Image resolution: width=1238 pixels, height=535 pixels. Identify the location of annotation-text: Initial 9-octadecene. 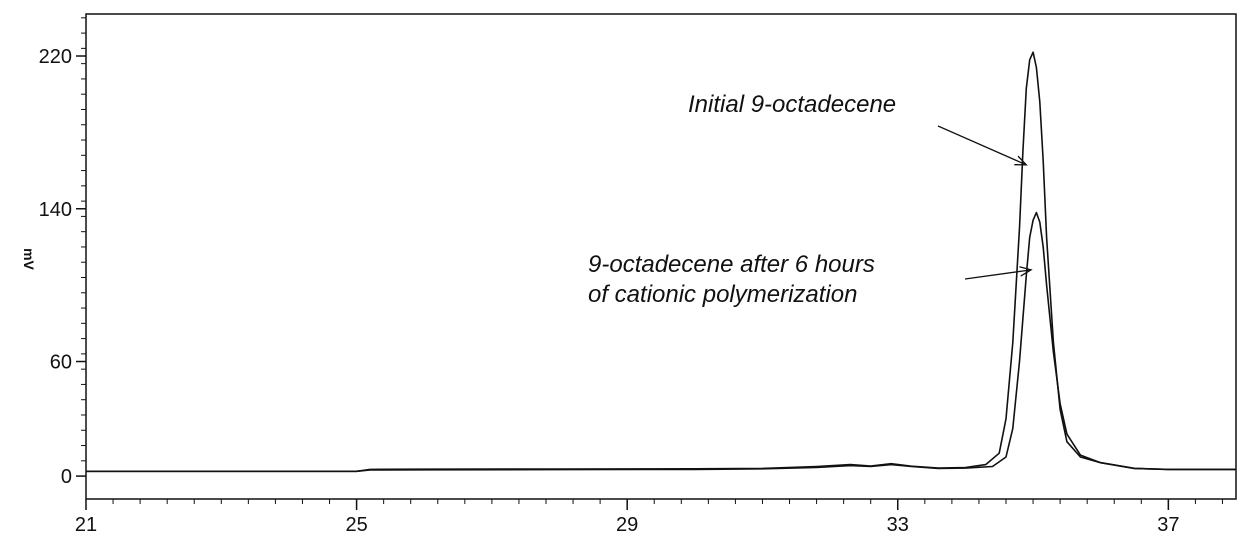
(792, 104).